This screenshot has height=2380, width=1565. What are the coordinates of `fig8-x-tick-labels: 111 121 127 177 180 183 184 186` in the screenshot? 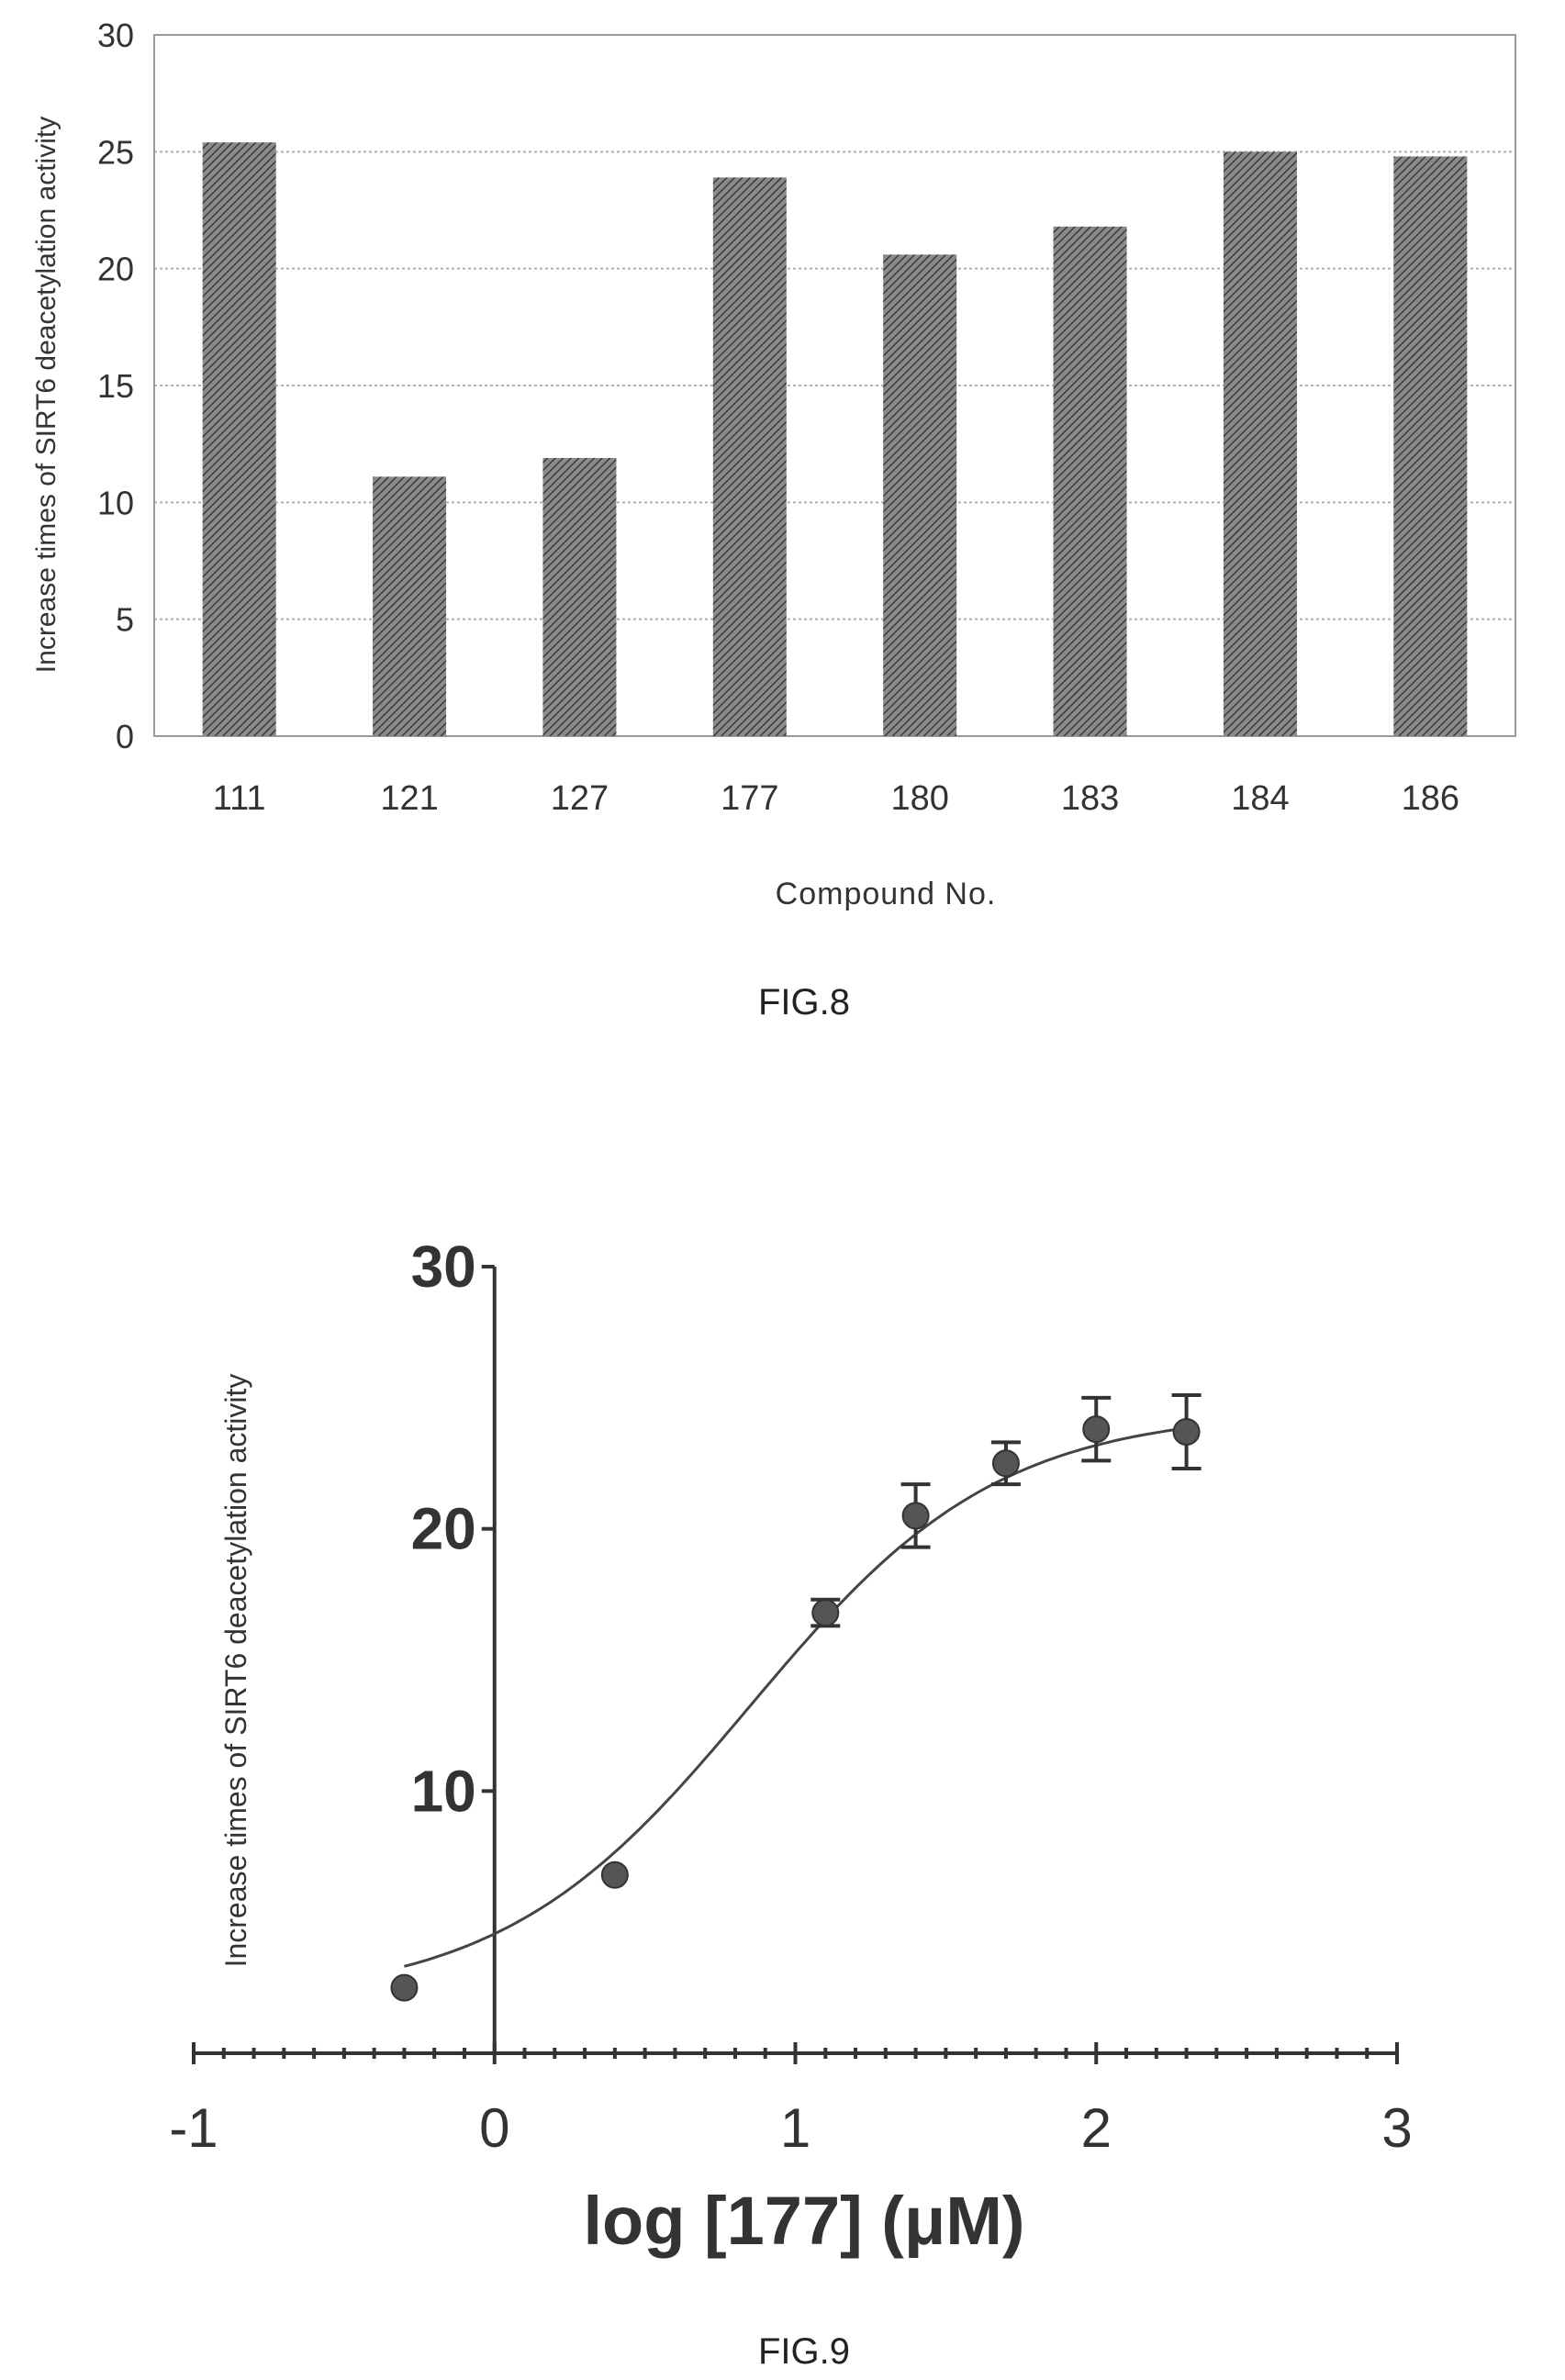 It's located at (836, 798).